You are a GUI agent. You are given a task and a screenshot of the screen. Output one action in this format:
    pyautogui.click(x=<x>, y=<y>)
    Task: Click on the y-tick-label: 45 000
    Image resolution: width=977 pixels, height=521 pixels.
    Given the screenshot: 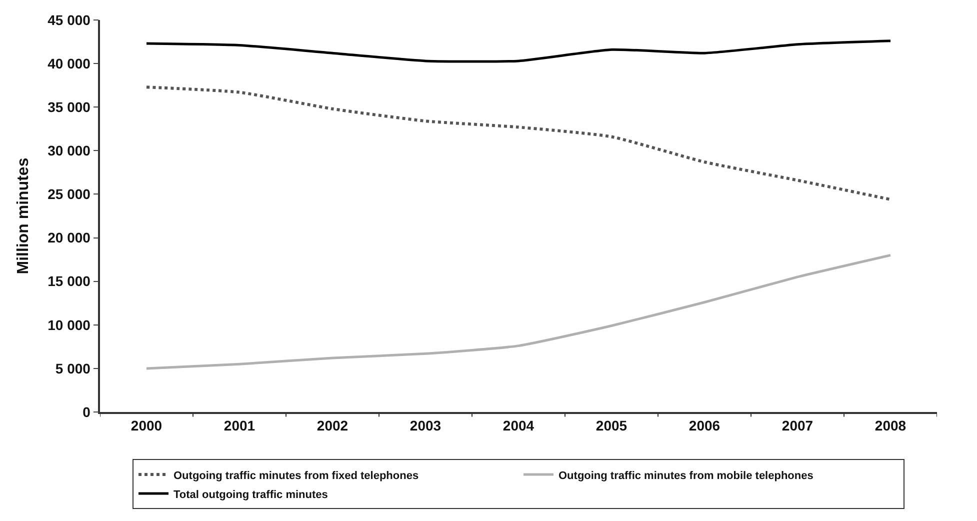 What is the action you would take?
    pyautogui.click(x=69, y=20)
    